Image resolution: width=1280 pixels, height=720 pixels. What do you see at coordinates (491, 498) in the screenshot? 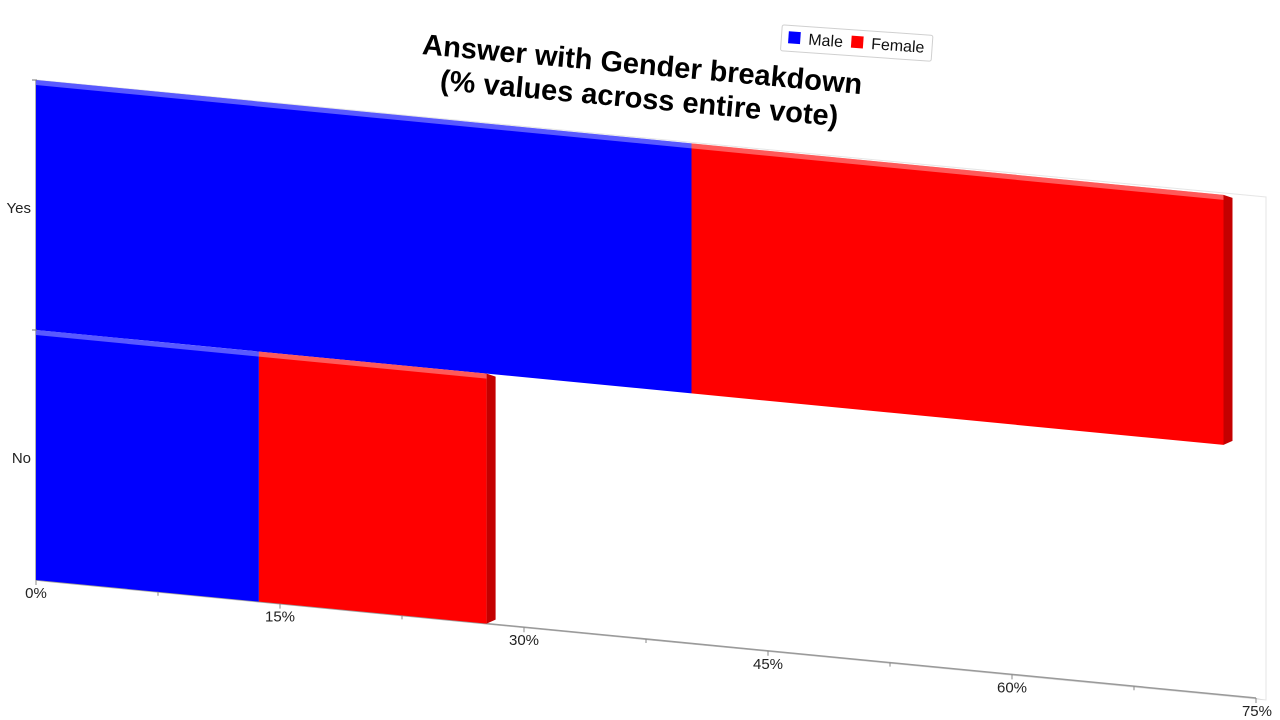
I see `bar-side-face-no` at bounding box center [491, 498].